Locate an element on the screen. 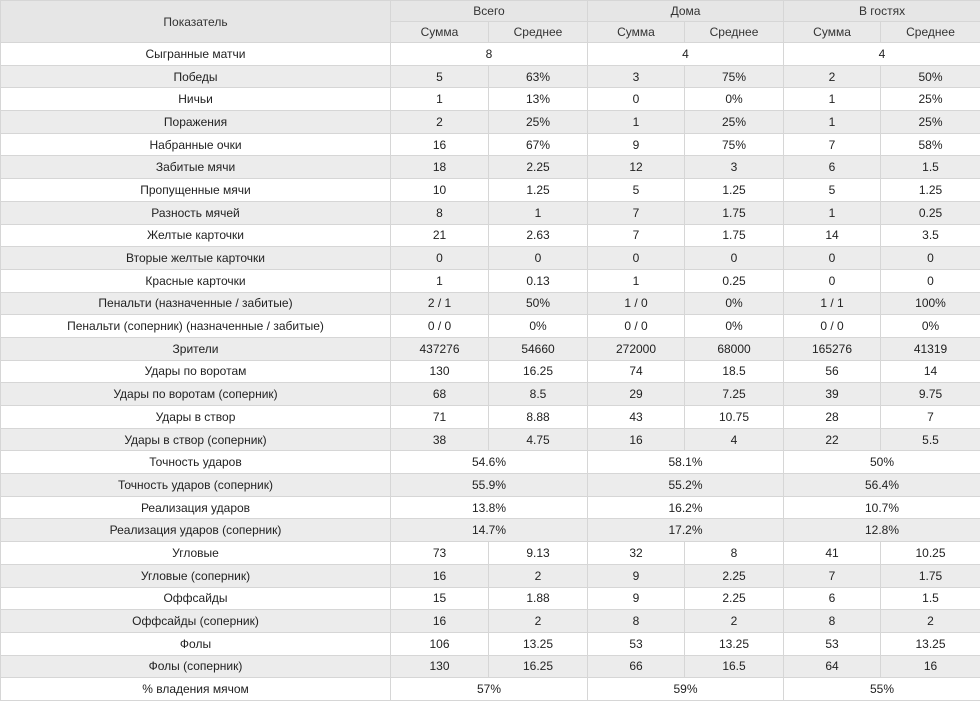 This screenshot has height=707, width=980. cell-away-sum: 56 is located at coordinates (832, 371).